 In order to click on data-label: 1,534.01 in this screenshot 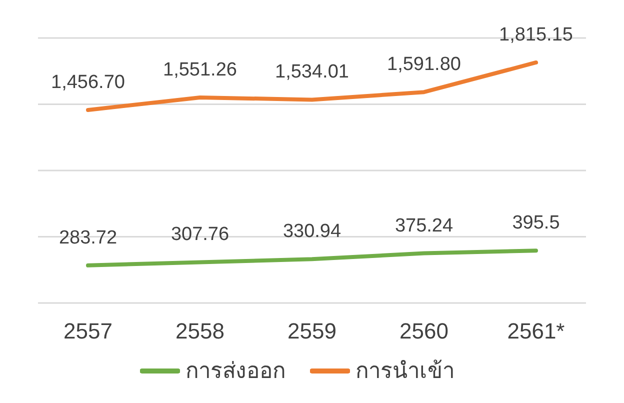, I will do `click(312, 72)`.